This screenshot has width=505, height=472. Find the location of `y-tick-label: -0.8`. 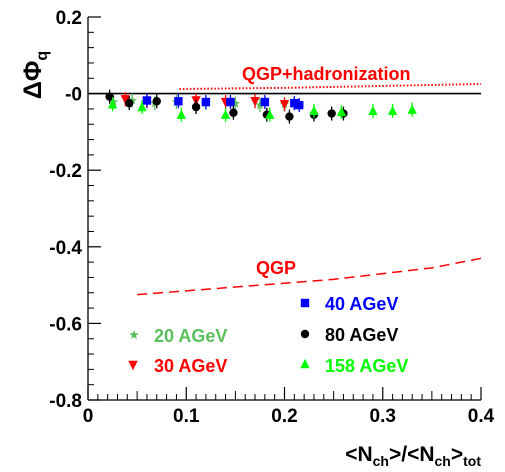

y-tick-label: -0.8 is located at coordinates (65, 401).